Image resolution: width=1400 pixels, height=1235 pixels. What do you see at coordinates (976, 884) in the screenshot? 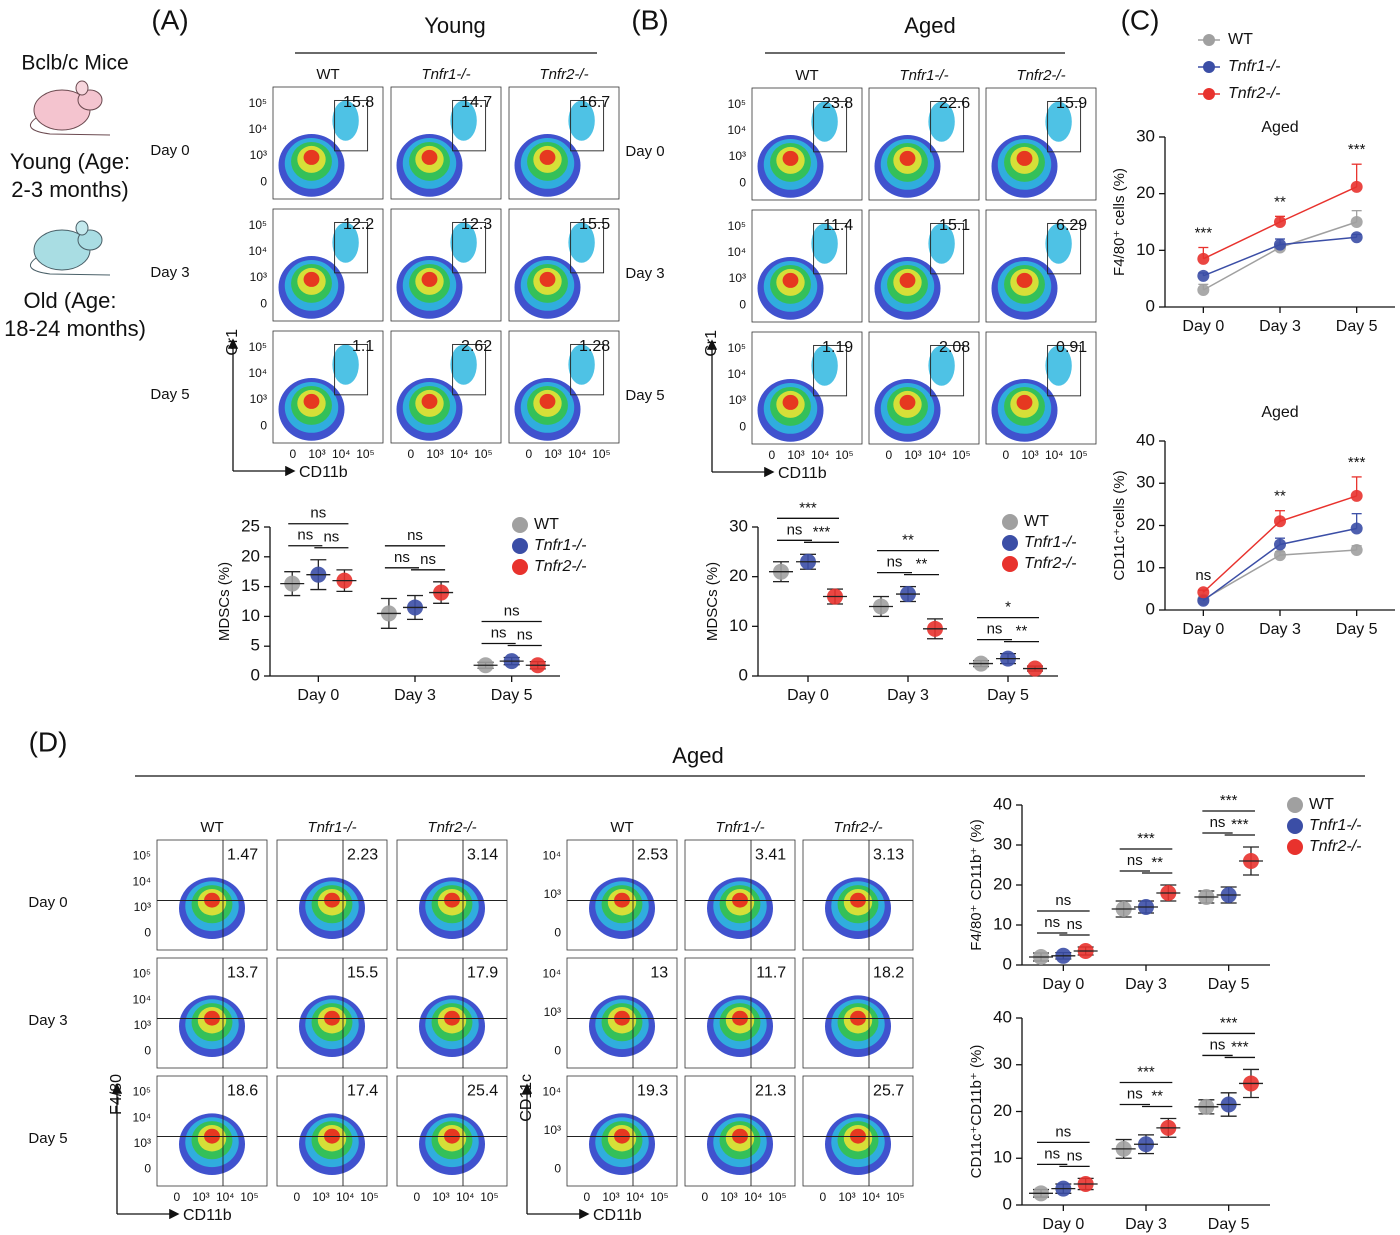
I see `y-axis-label: F4/80⁺ CD11b⁺ (%)` at bounding box center [976, 884].